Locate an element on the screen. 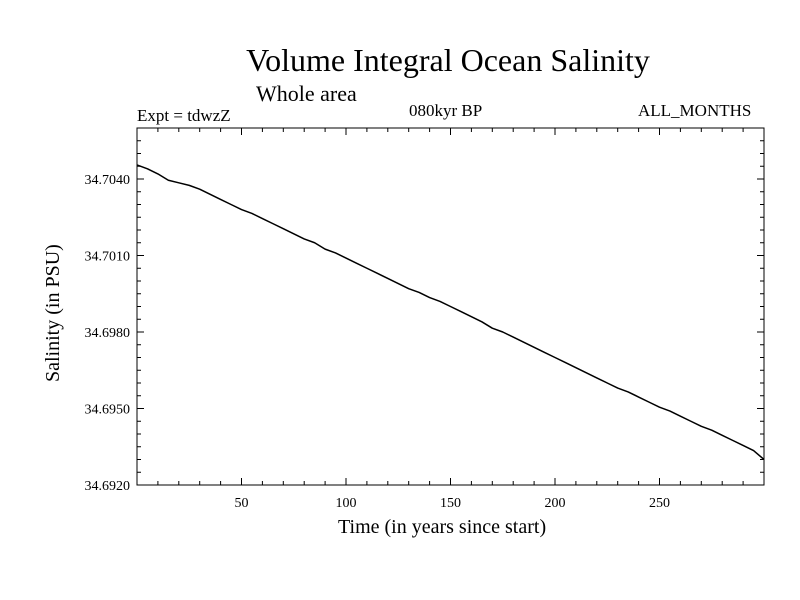 The height and width of the screenshot is (600, 800). y-tick-label: 34.7040 is located at coordinates (108, 180).